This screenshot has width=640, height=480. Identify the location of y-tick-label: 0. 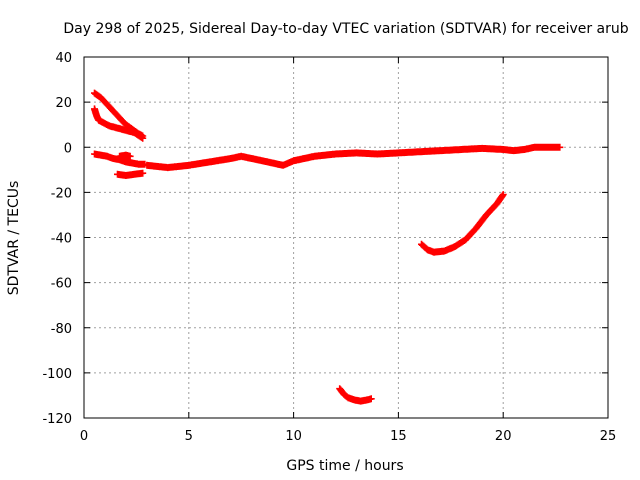
(68, 148).